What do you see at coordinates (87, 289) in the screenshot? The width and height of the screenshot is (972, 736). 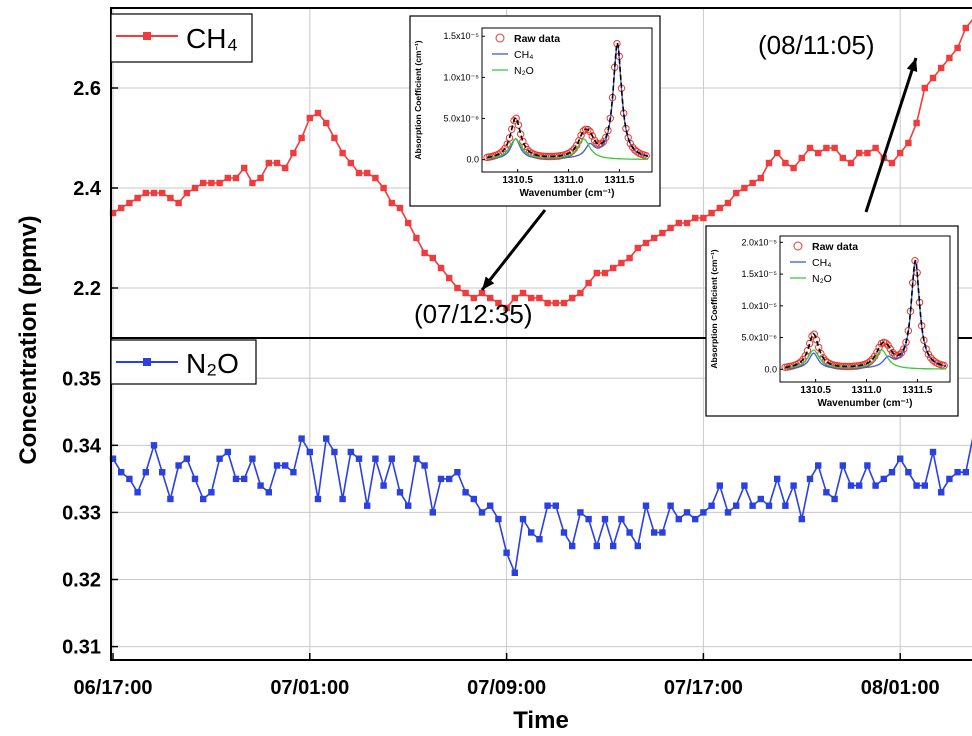 I see `ch4-y-tick-label: 2.2` at bounding box center [87, 289].